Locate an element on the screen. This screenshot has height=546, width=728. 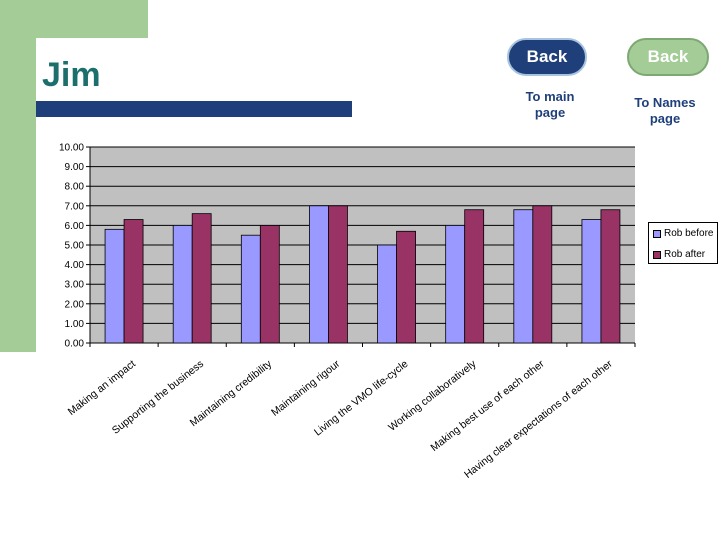
page-title: Jim is located at coordinates (71, 75).